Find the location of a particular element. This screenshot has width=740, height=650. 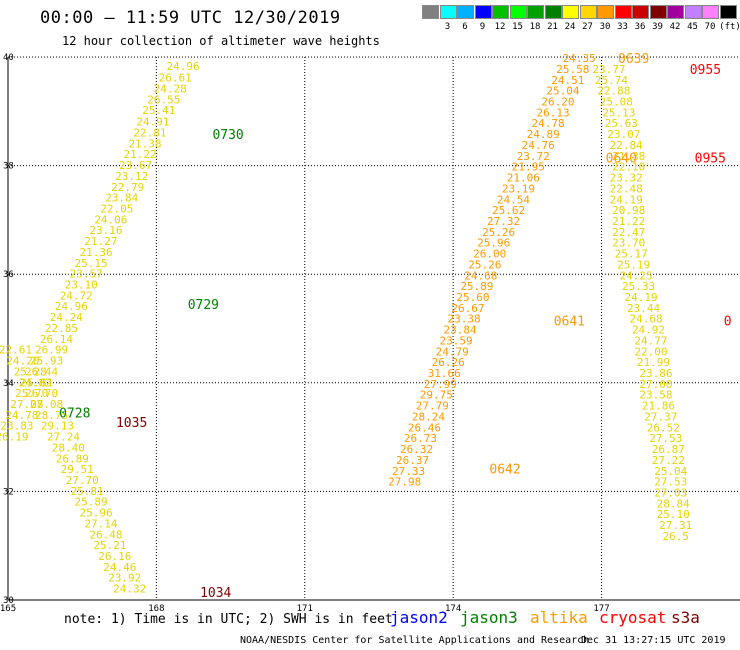

wave-height-value: 25.60 is located at coordinates (472, 297).